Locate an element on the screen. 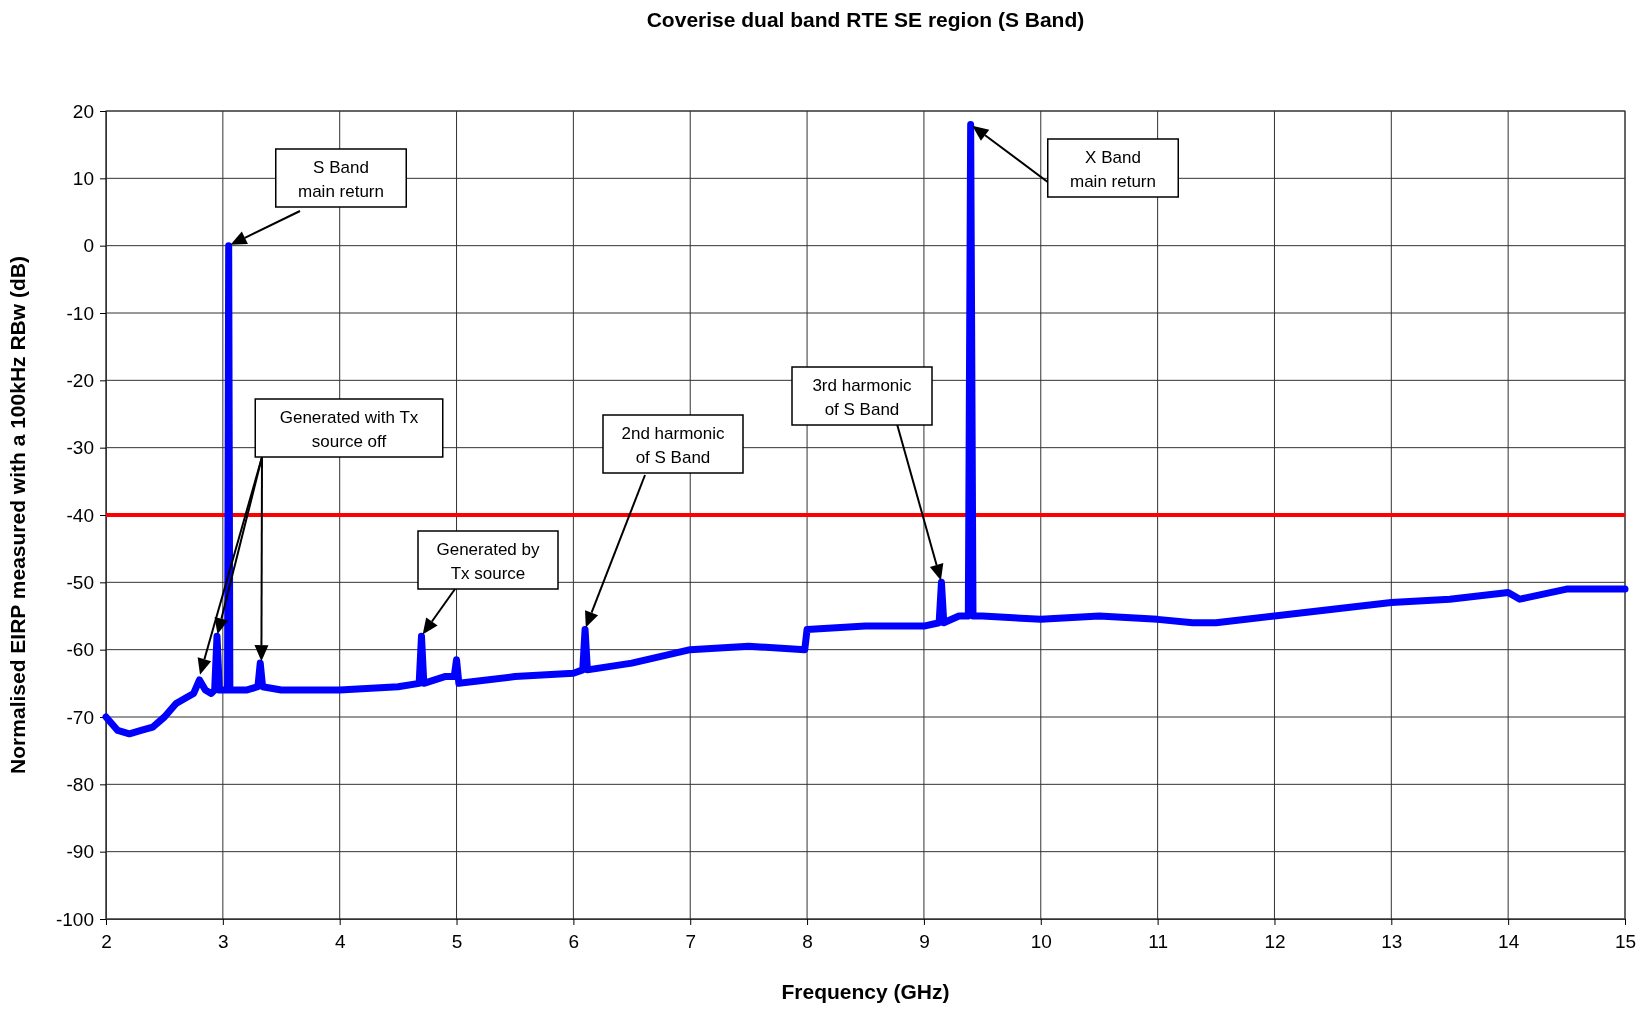  x-tick-label: 7 is located at coordinates (691, 942).